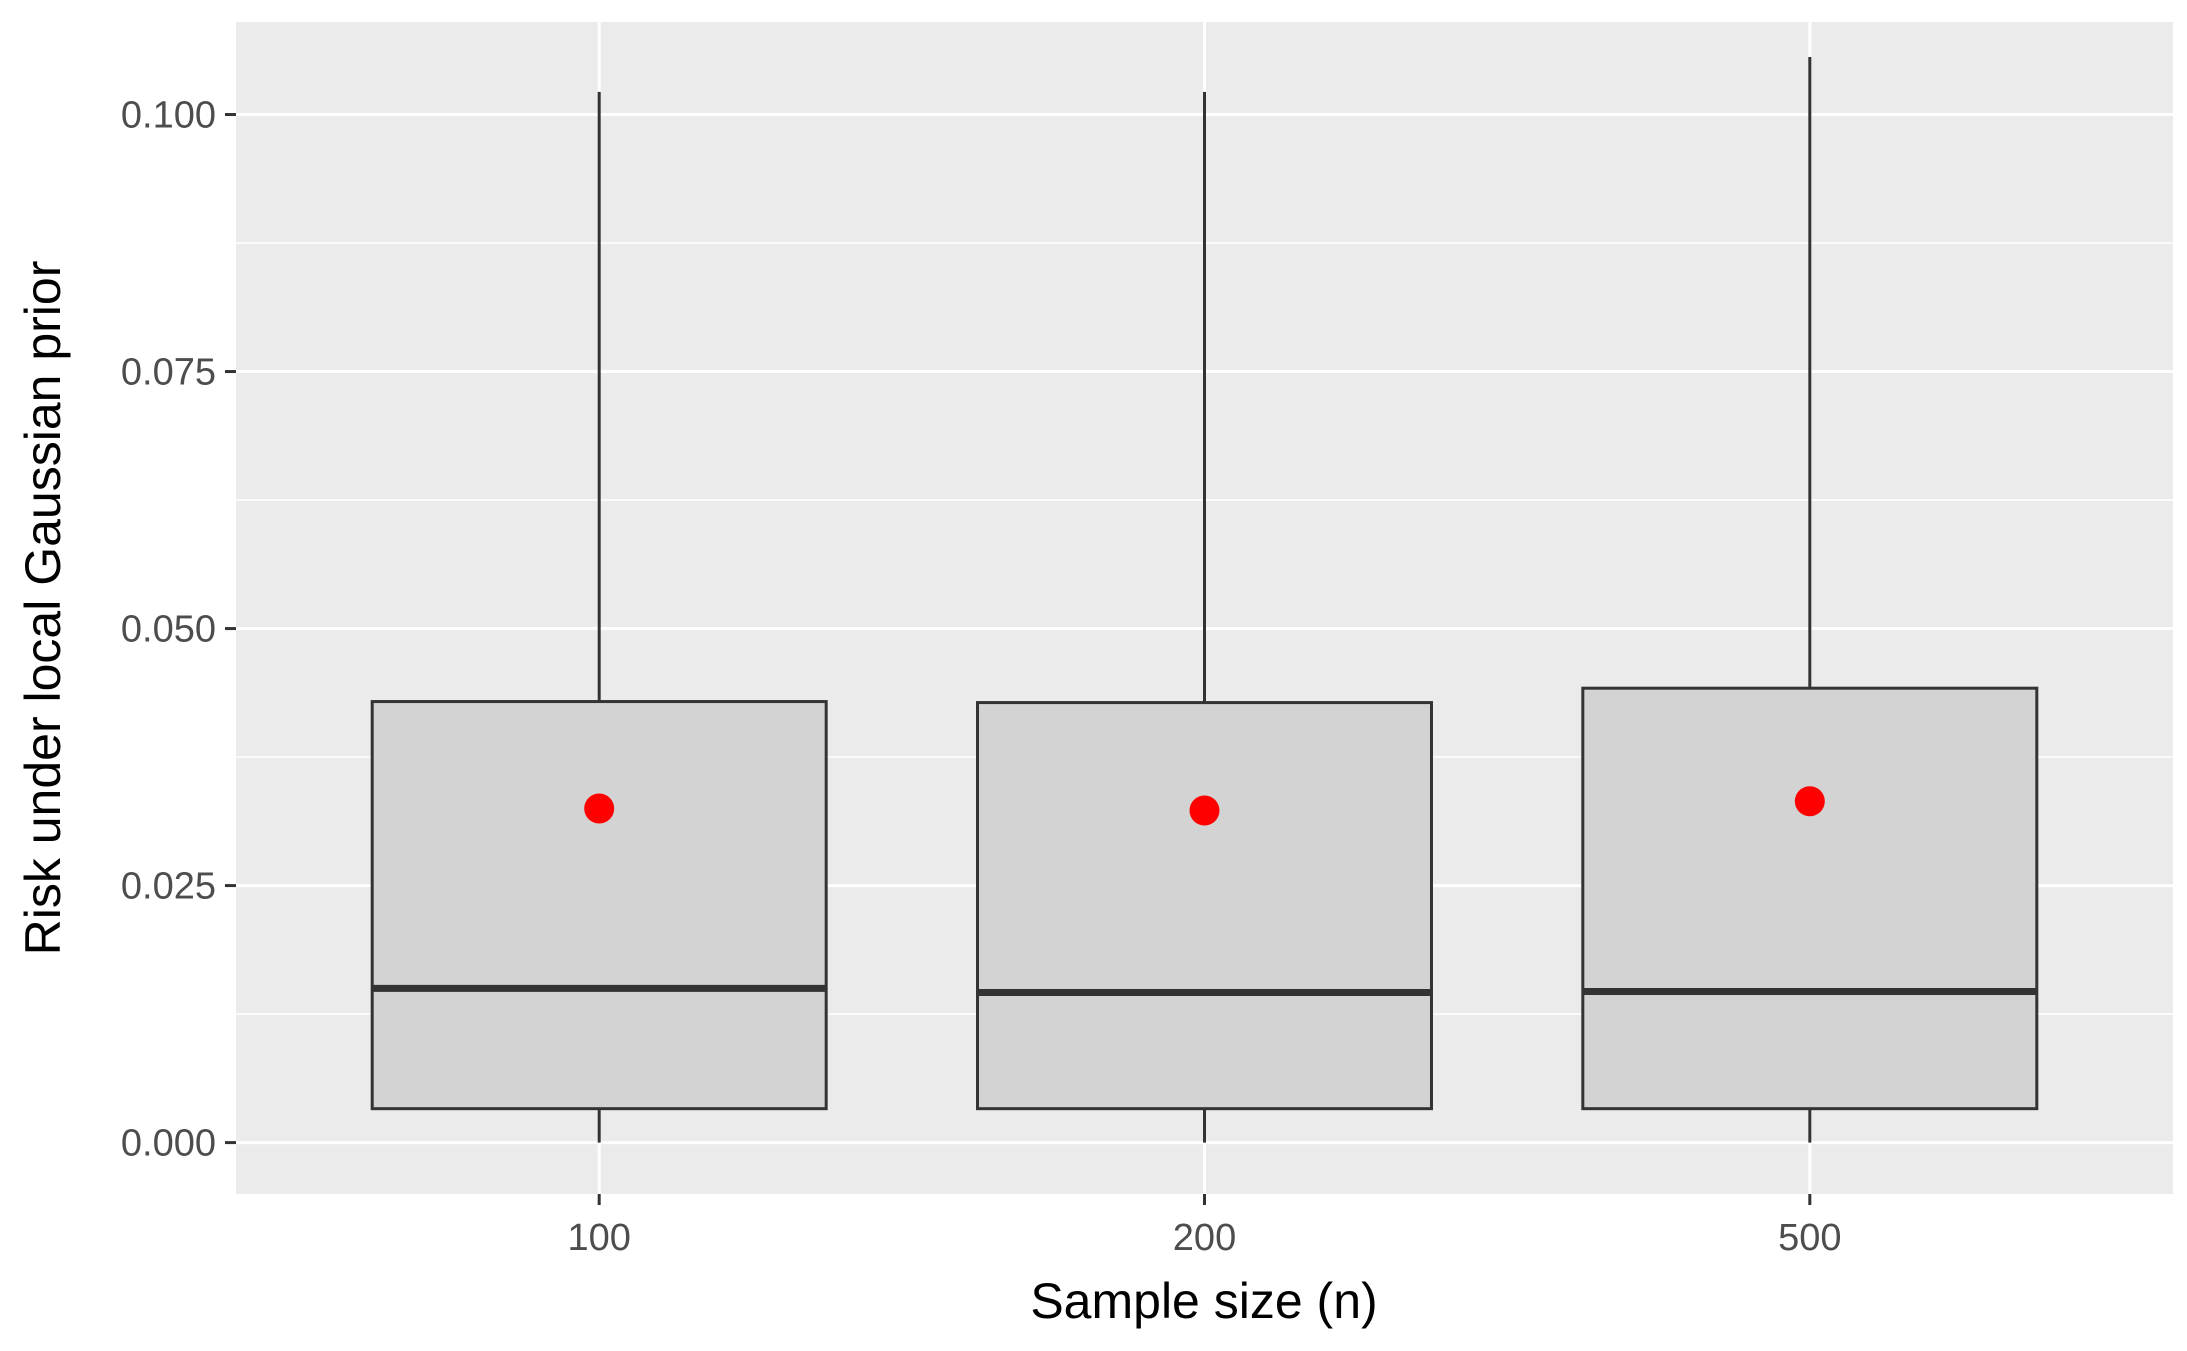 The width and height of the screenshot is (2187, 1351). What do you see at coordinates (168, 630) in the screenshot?
I see `y-tick-label: 0.050` at bounding box center [168, 630].